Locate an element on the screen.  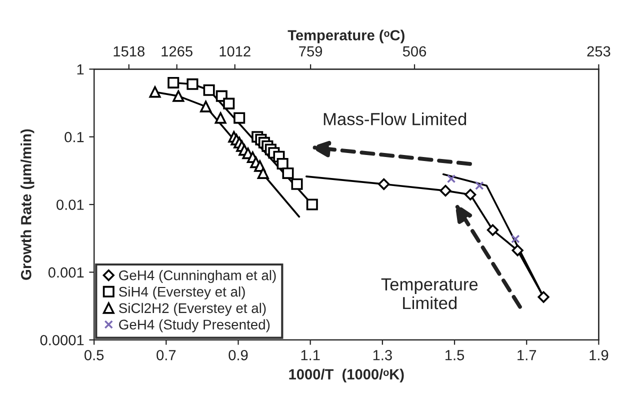
x-tick-label: 1.9 is located at coordinates (599, 355).